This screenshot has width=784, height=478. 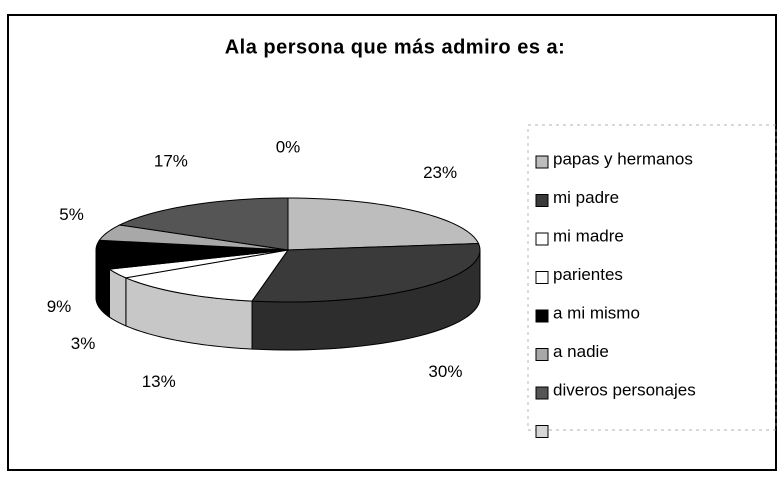 What do you see at coordinates (586, 197) in the screenshot?
I see `legend-label: mi padre` at bounding box center [586, 197].